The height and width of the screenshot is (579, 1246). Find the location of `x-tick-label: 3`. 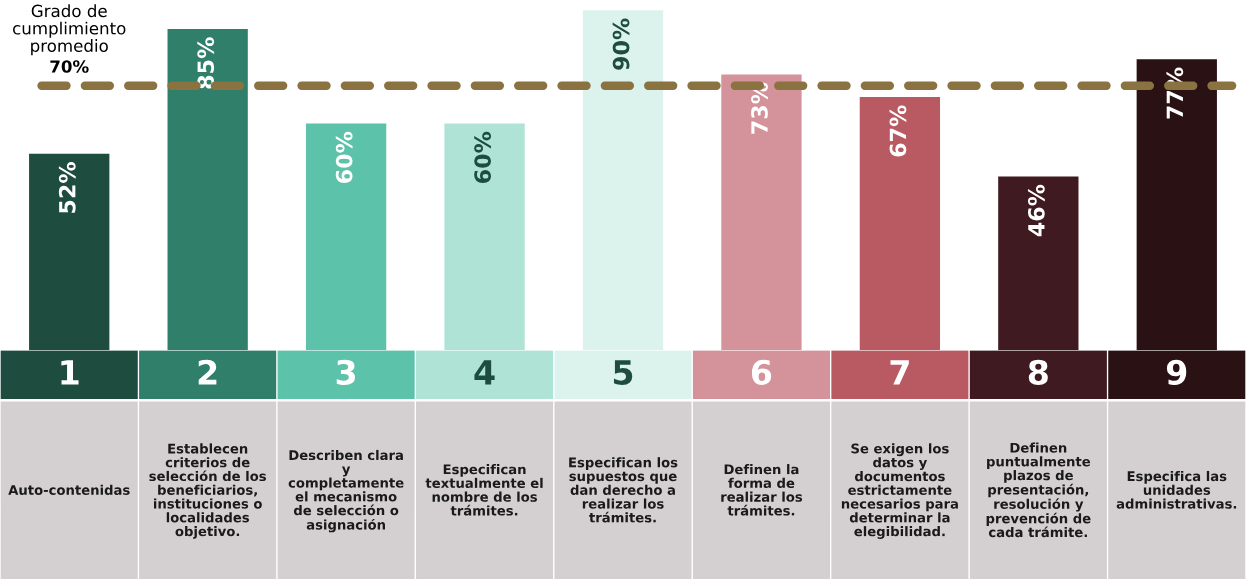

x-tick-label: 3 is located at coordinates (346, 372).